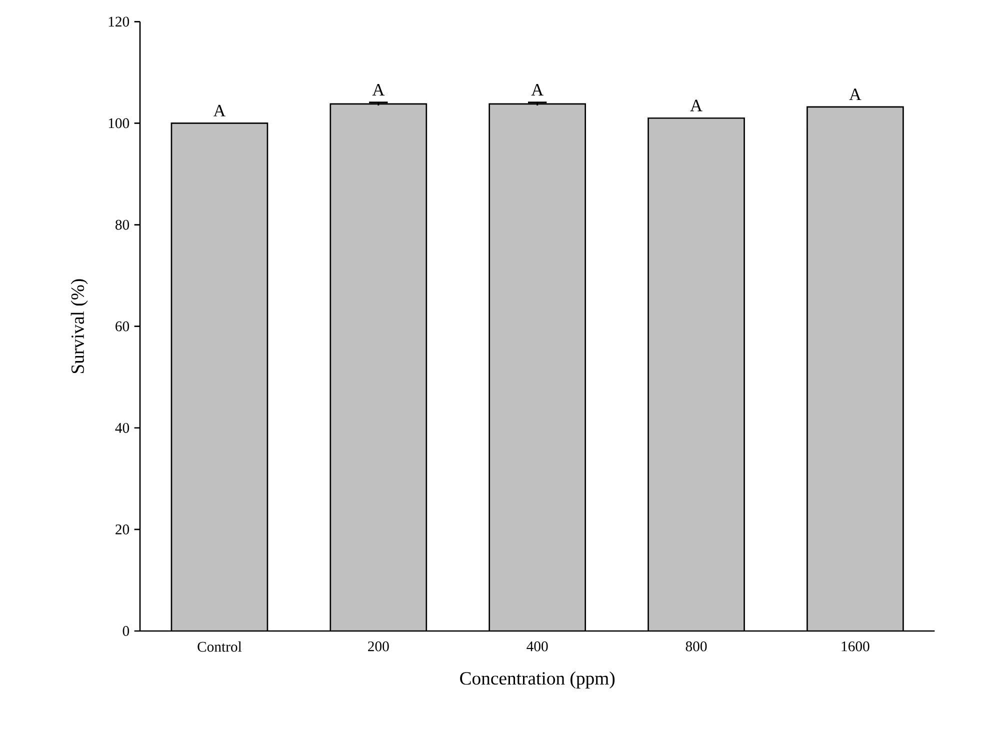  Describe the element at coordinates (537, 680) in the screenshot. I see `x-axis-title: Concentration (ppm)` at that location.